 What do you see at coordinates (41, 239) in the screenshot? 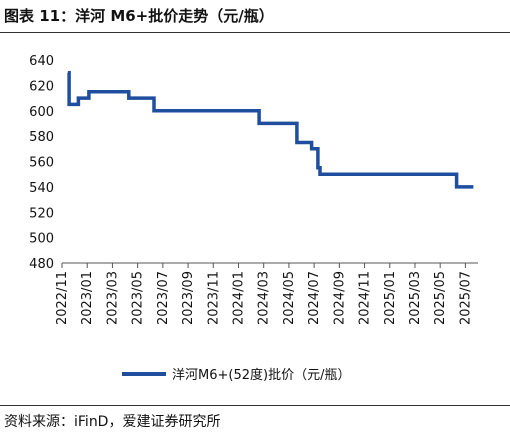
I see `y-tick-label: 500` at bounding box center [41, 239].